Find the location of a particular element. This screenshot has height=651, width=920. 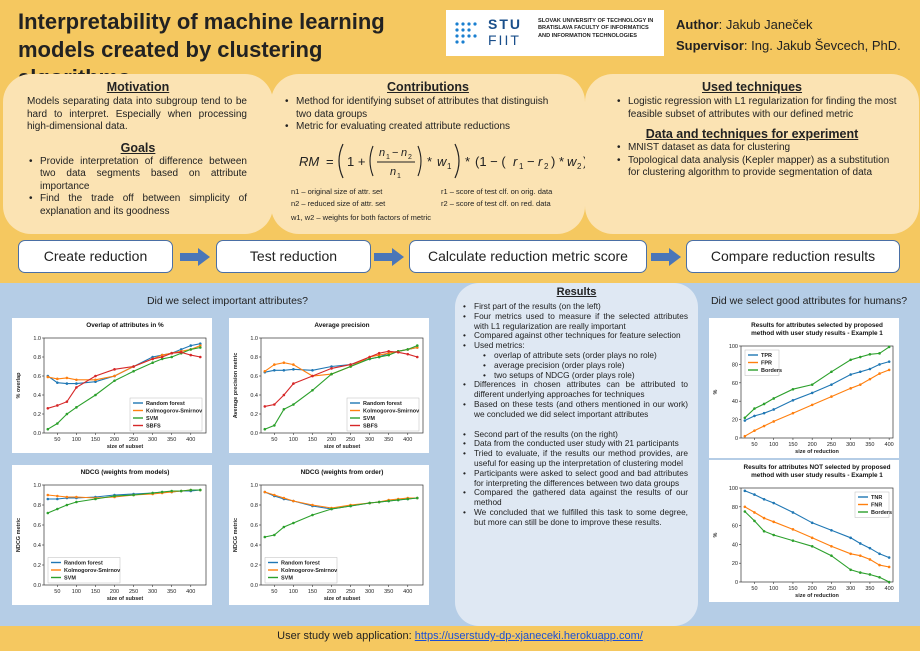

y-tick-label: 40 is located at coordinates (735, 545).